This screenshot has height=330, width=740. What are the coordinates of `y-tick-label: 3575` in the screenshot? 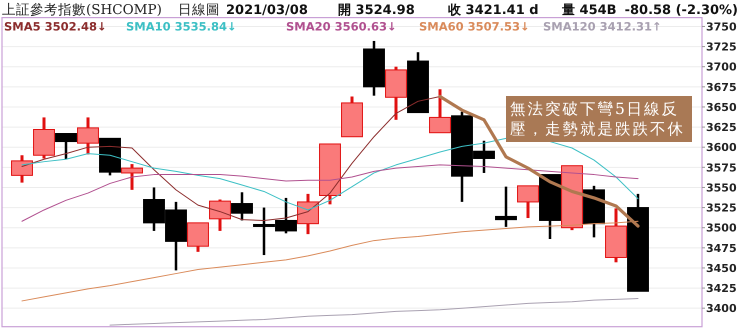 It's located at (721, 167).